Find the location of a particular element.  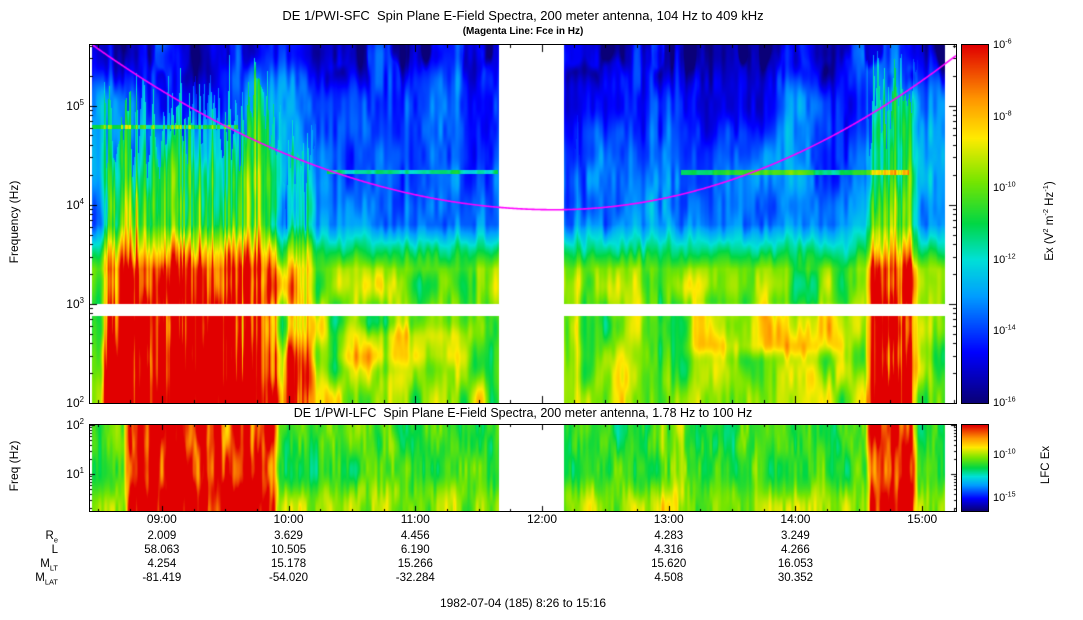

ephemeris-row-label-mlt: MLT is located at coordinates (49, 565).